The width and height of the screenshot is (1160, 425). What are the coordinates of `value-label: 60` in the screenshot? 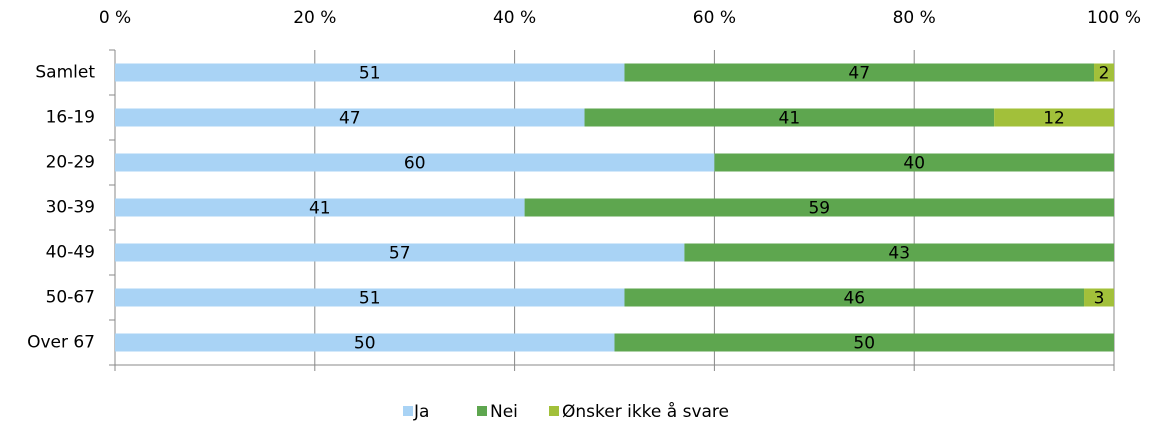 It's located at (415, 164).